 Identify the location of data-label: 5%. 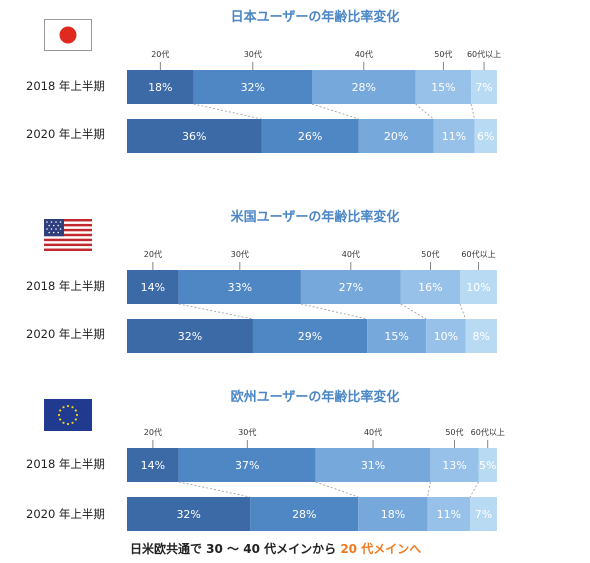
(487, 465).